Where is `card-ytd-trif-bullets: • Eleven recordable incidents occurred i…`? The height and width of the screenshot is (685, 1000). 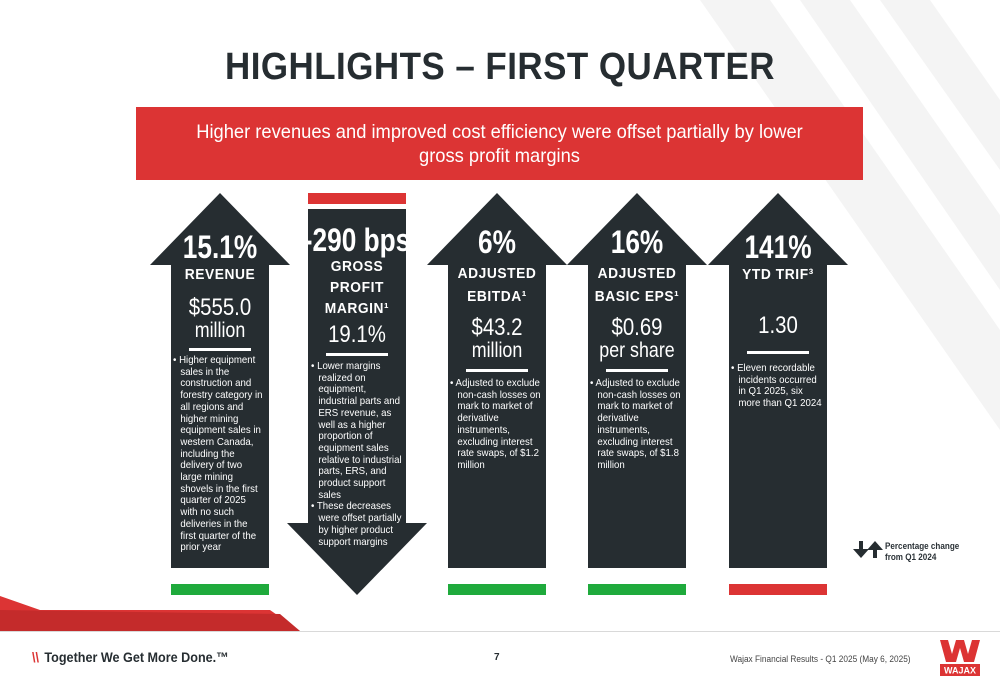
card-ytd-trif-bullets: • Eleven recordable incidents occurred i… is located at coordinates (777, 386).